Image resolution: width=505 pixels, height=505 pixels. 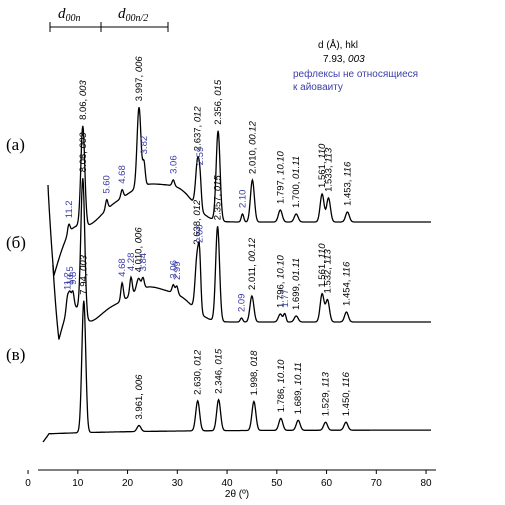 What do you see at coordinates (252, 263) in the screenshot?
I see `peak-label: 2.011, 00.12` at bounding box center [252, 263].